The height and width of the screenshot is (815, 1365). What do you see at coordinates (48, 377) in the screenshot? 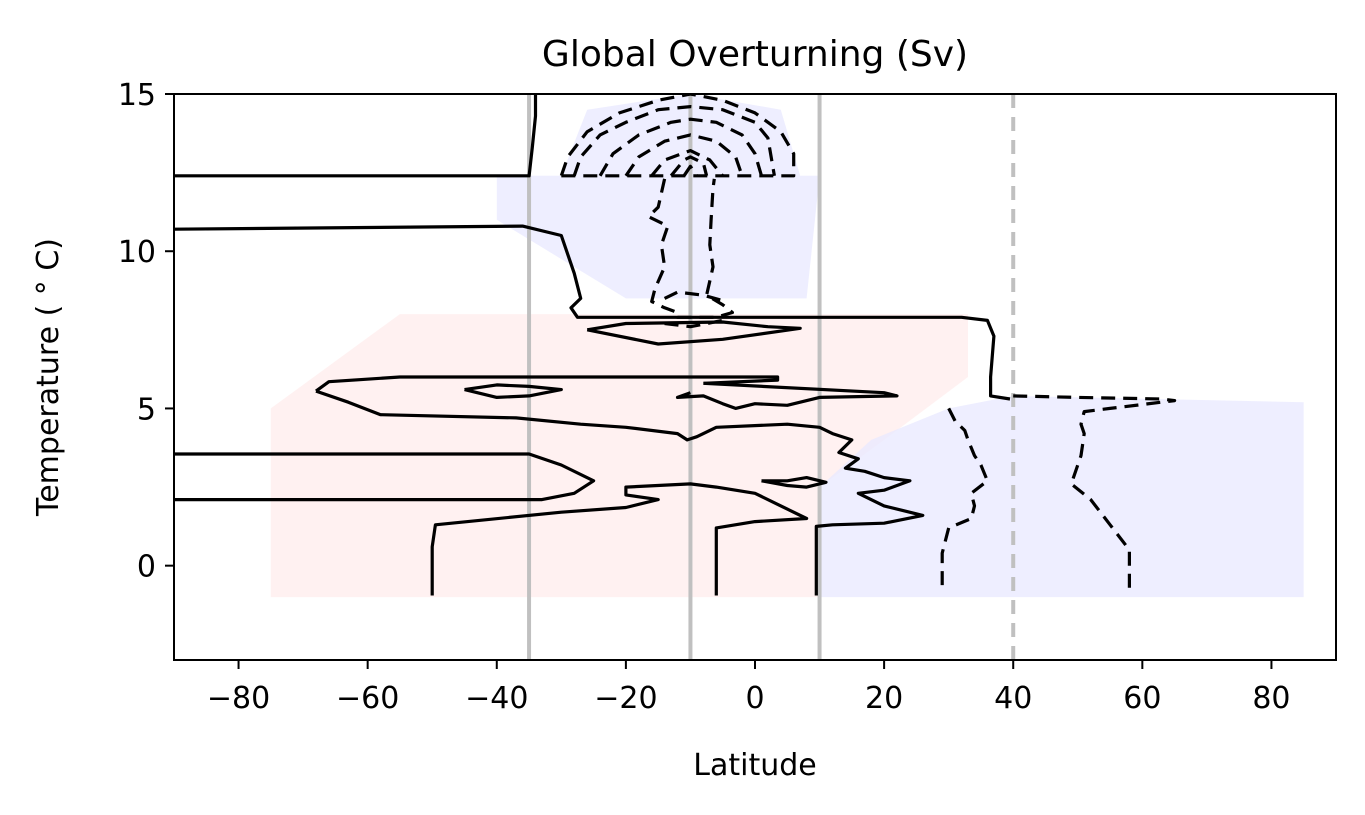
I see `y-axis-label: Temperature ( ° C)` at bounding box center [48, 377].